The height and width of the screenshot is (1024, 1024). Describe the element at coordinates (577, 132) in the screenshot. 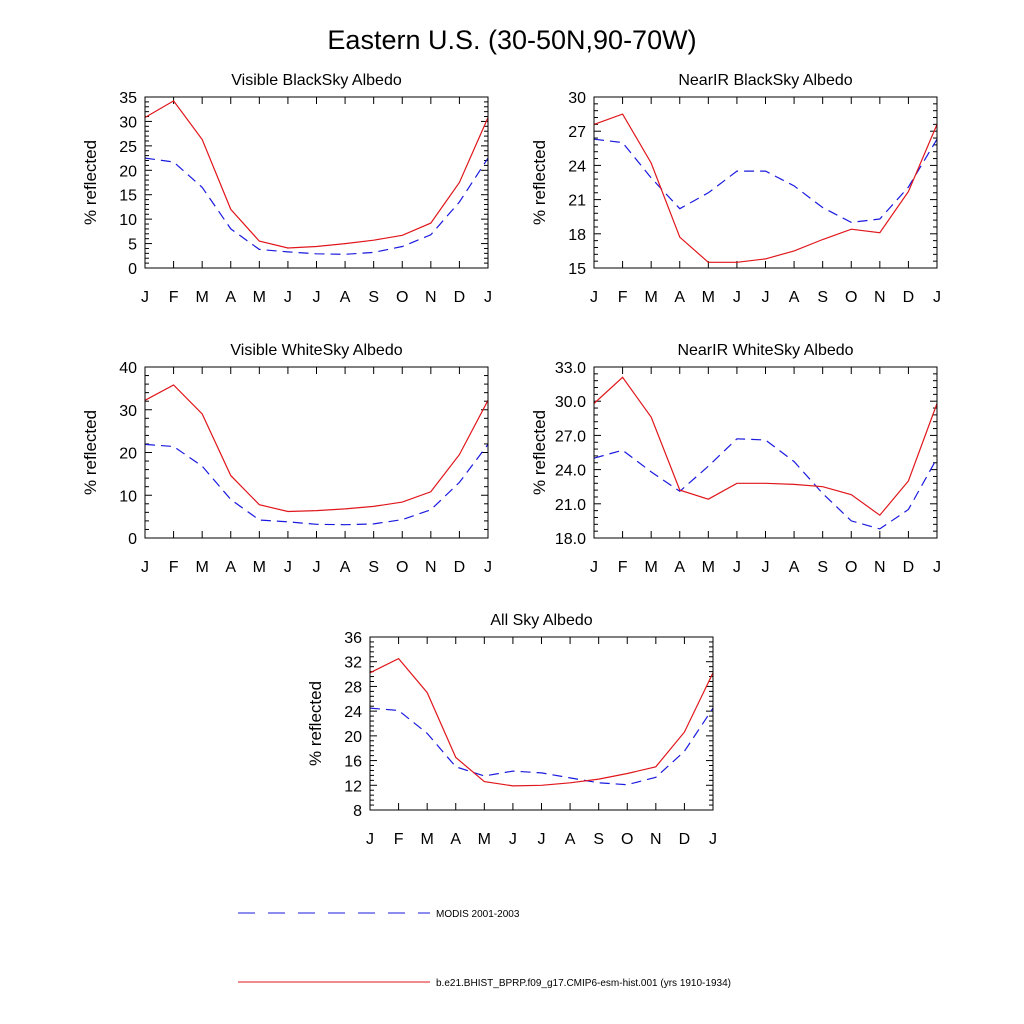

I see `y-tick-label: 27` at that location.